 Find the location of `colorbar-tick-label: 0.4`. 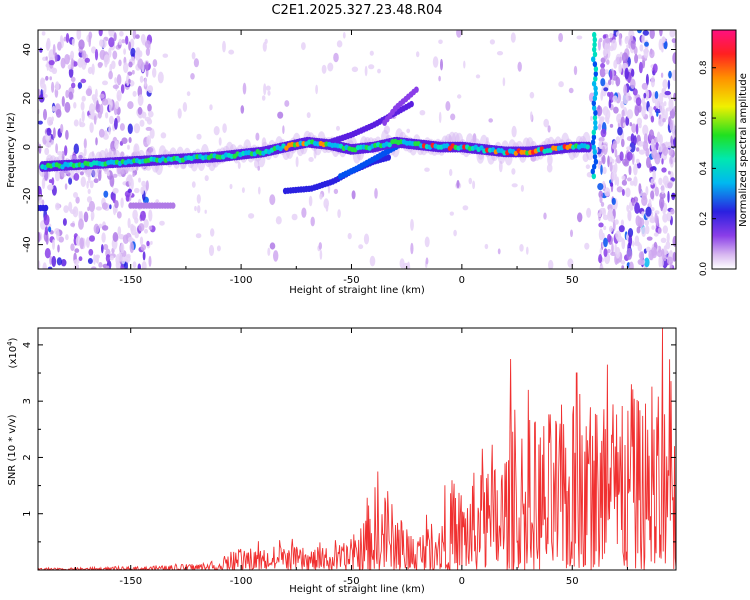

colorbar-tick-label: 0.4 is located at coordinates (704, 168).